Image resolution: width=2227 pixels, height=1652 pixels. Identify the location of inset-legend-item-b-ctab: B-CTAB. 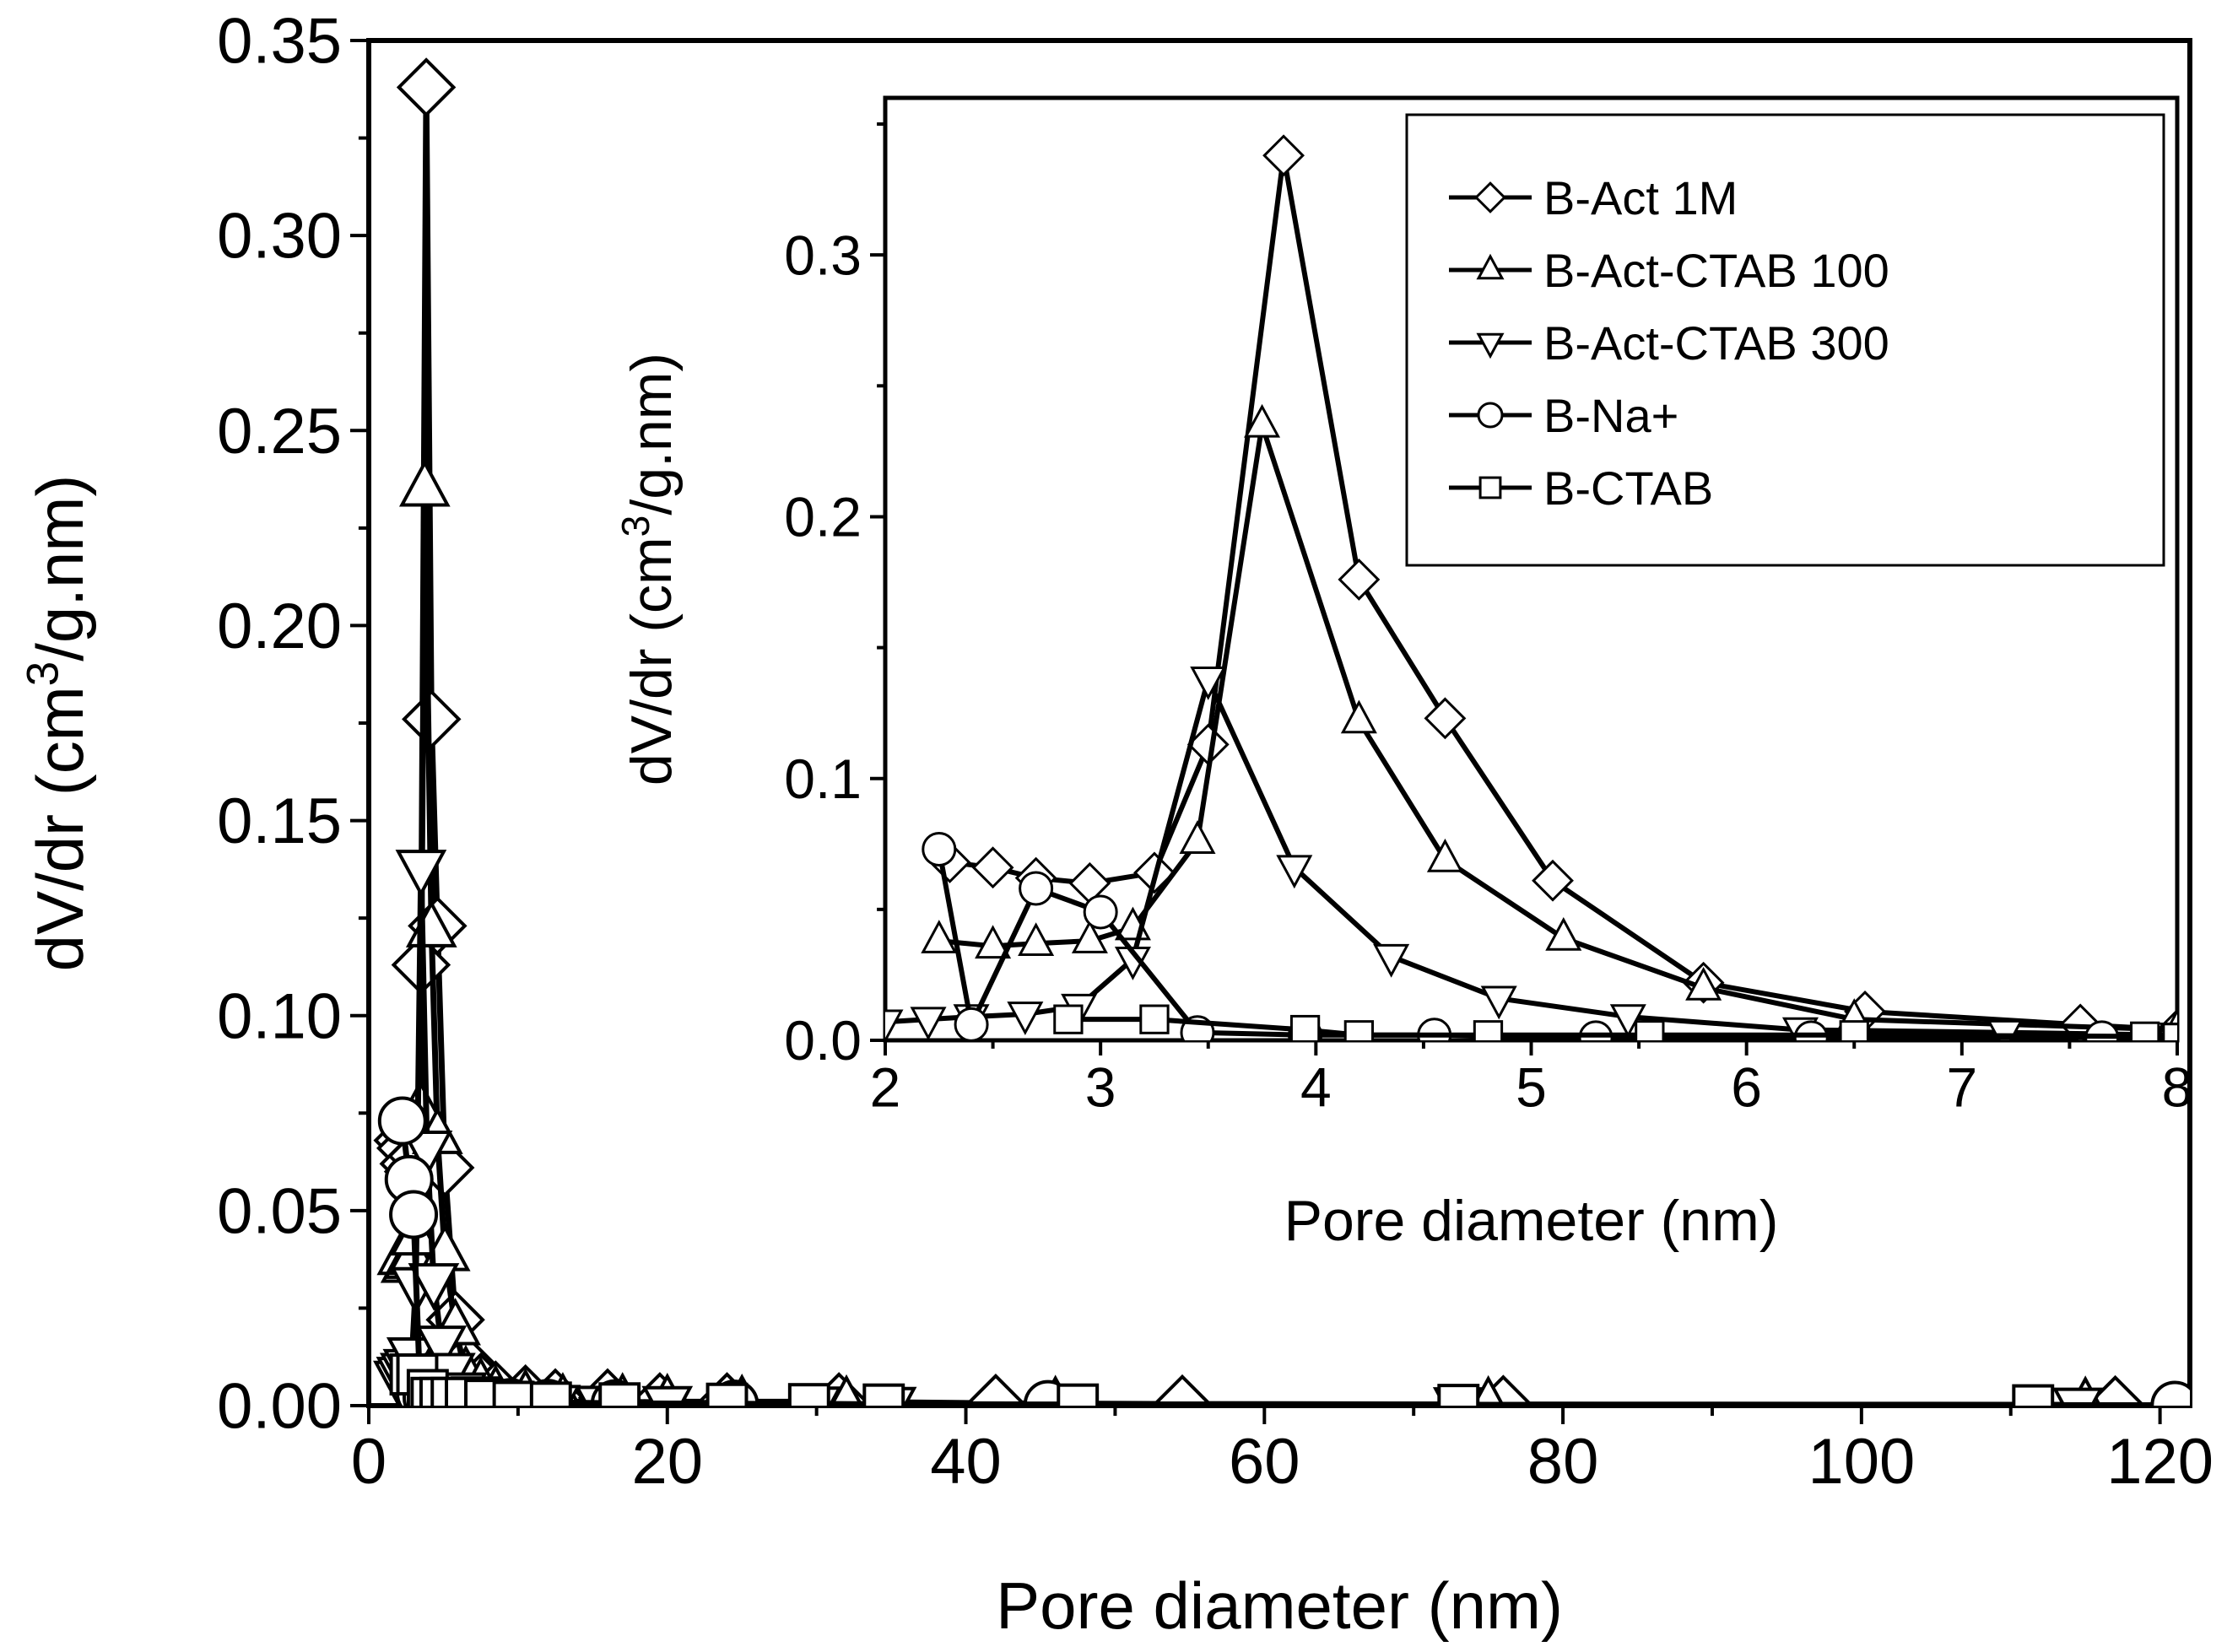
(1581, 488).